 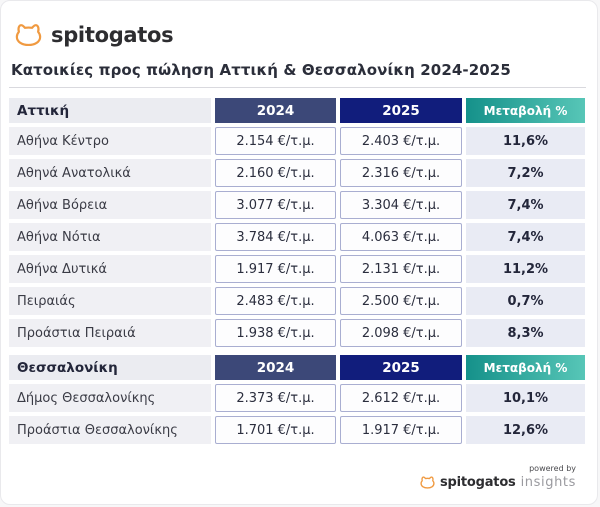 I want to click on cat-logo-icon-small, so click(x=427, y=482).